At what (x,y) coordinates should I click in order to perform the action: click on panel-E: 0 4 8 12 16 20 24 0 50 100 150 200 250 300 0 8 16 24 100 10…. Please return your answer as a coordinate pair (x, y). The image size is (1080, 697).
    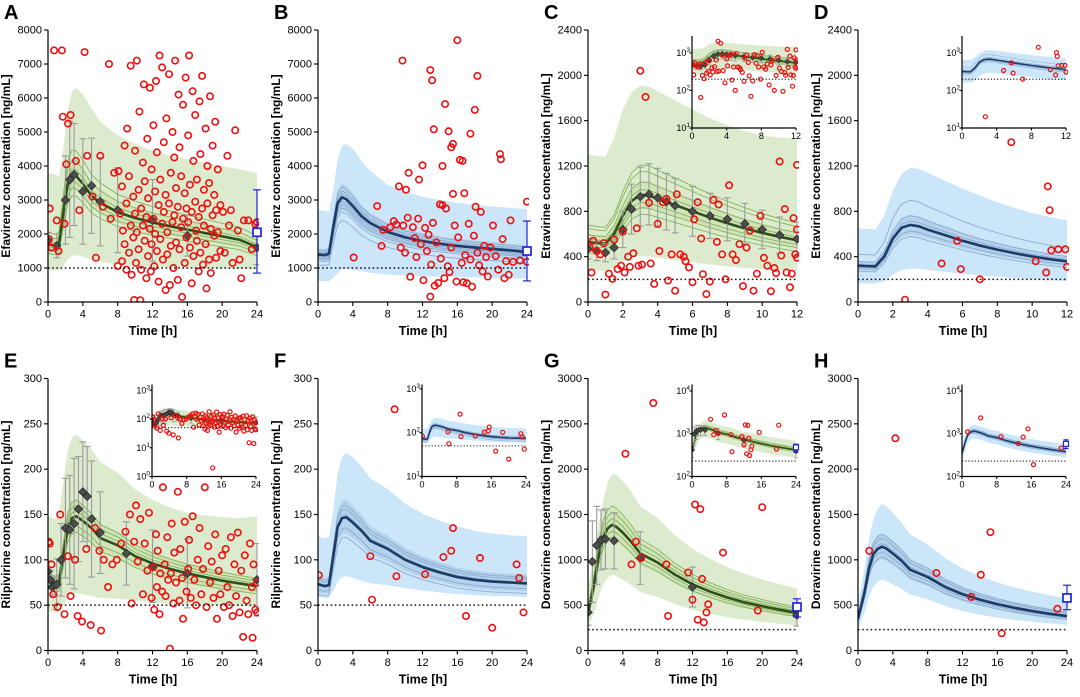
    Looking at the image, I should click on (131, 519).